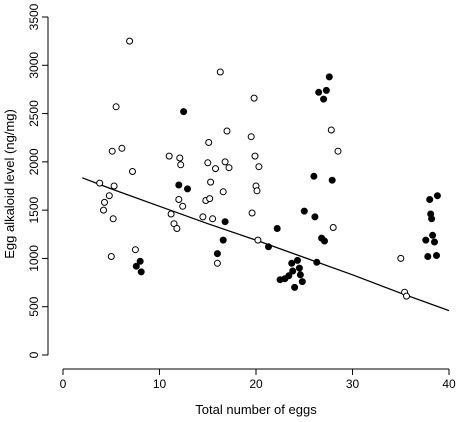  I want to click on y-tick-label: 2000, so click(34, 161).